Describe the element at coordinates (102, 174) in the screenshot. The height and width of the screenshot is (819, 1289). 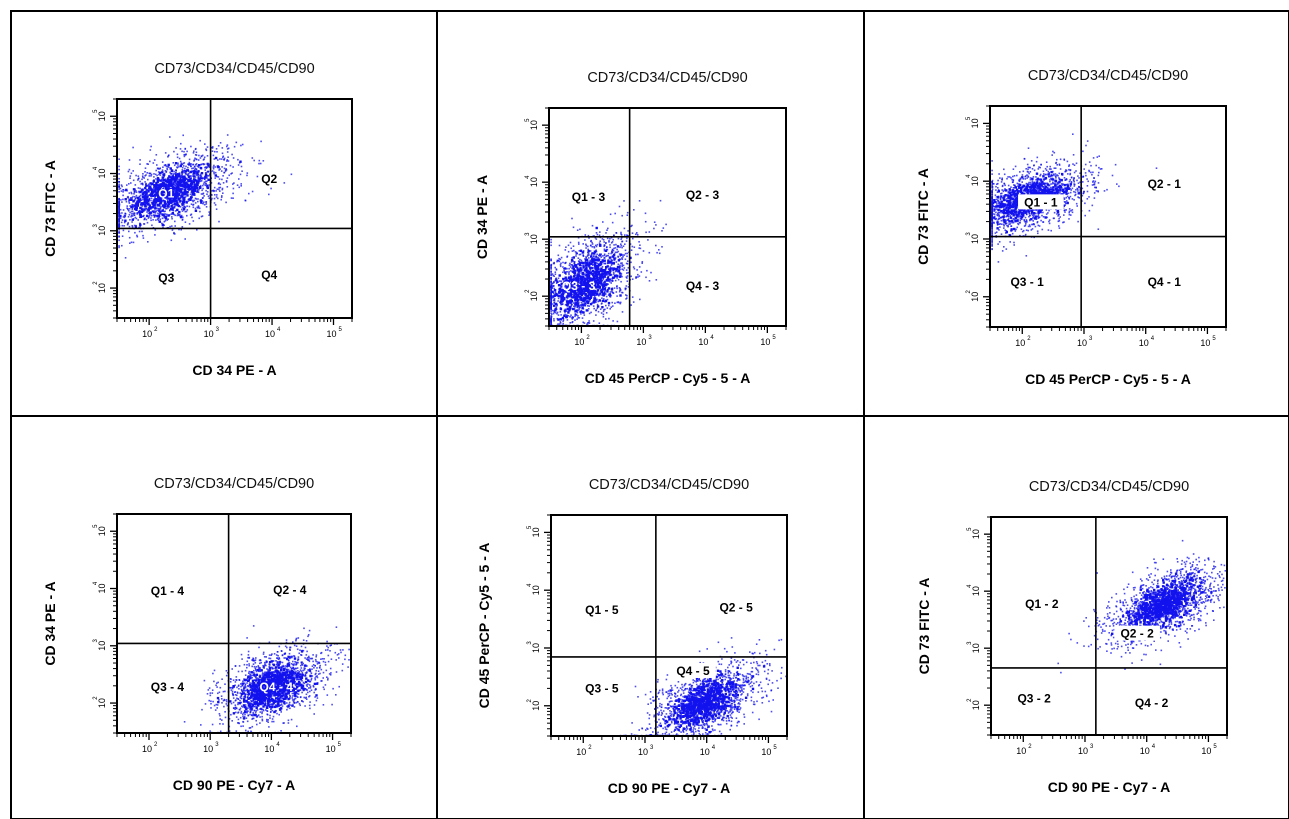
I see `y-tick-label: 10` at that location.